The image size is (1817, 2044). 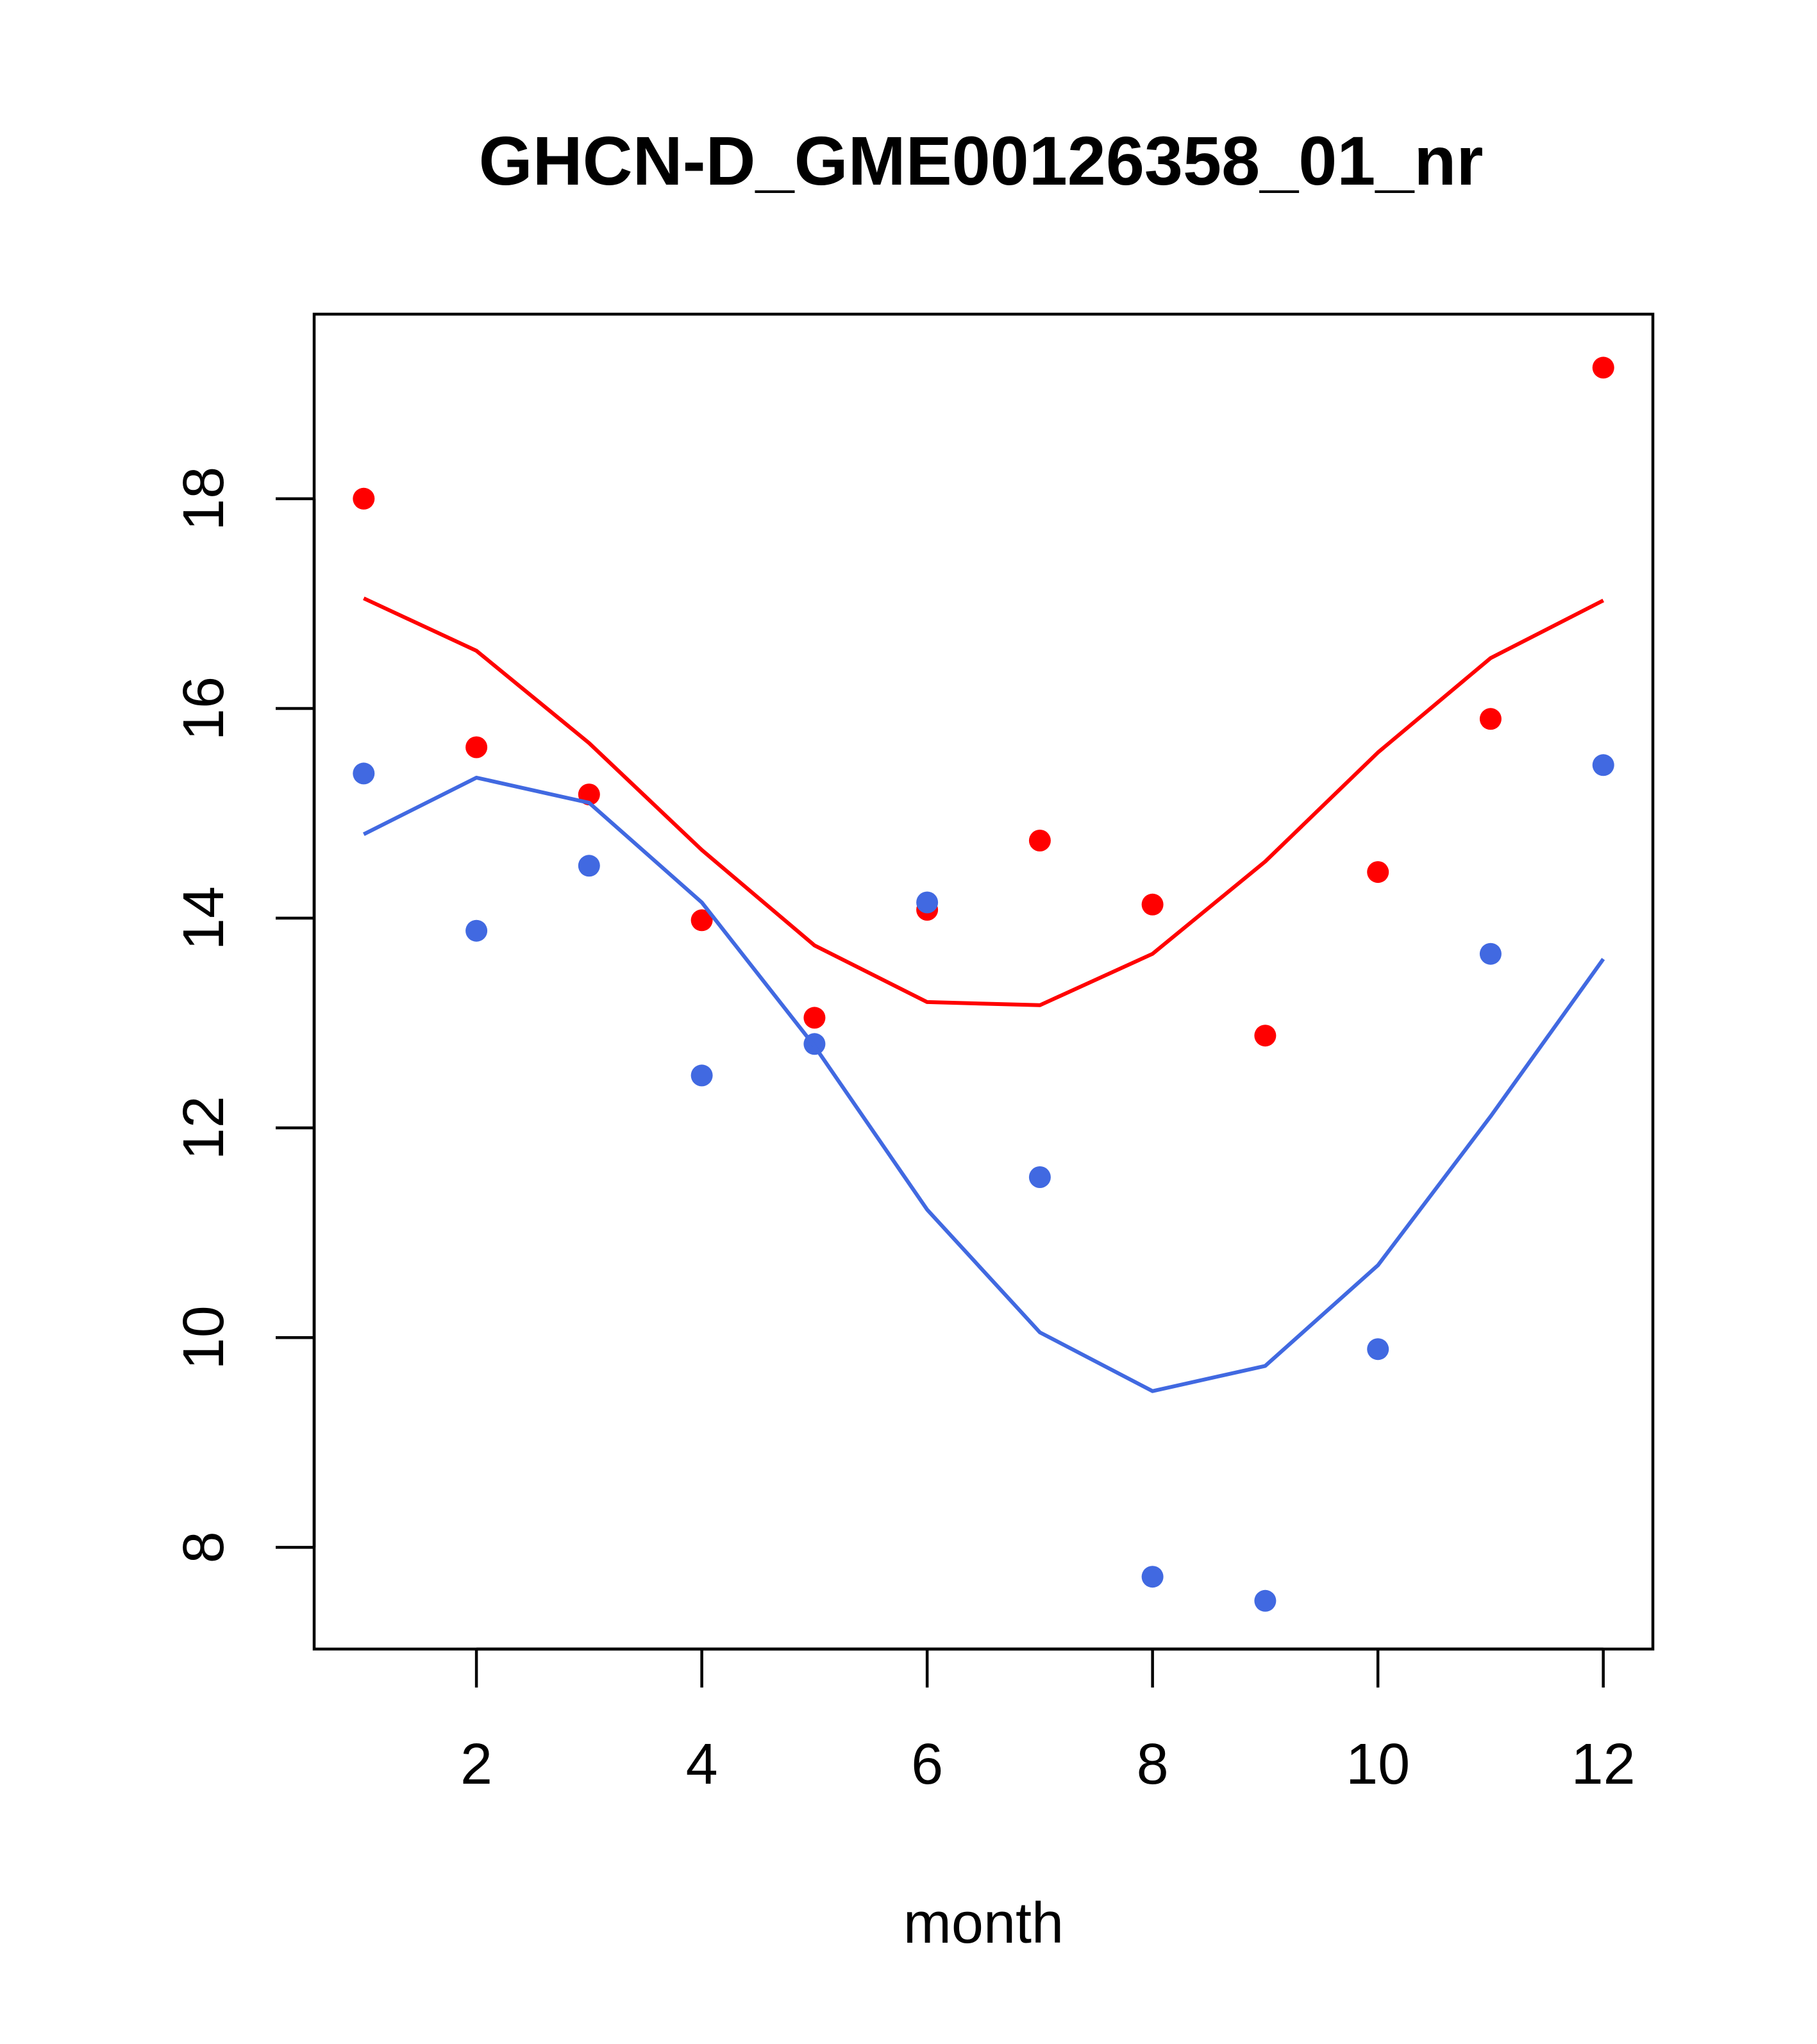 I want to click on x-tick-label-4: 4, so click(x=702, y=1764).